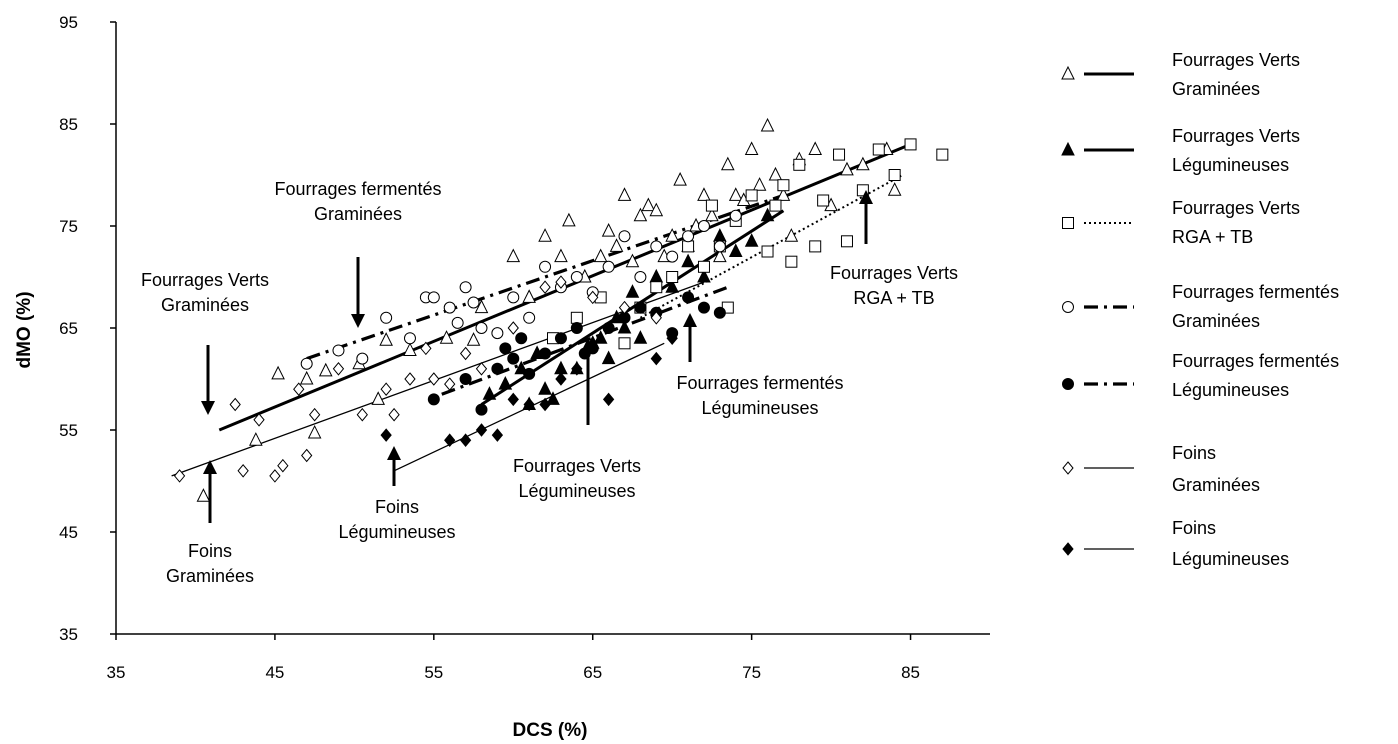 The image size is (1398, 744). What do you see at coordinates (1212, 237) in the screenshot?
I see `legend-label: RGA + TB` at bounding box center [1212, 237].